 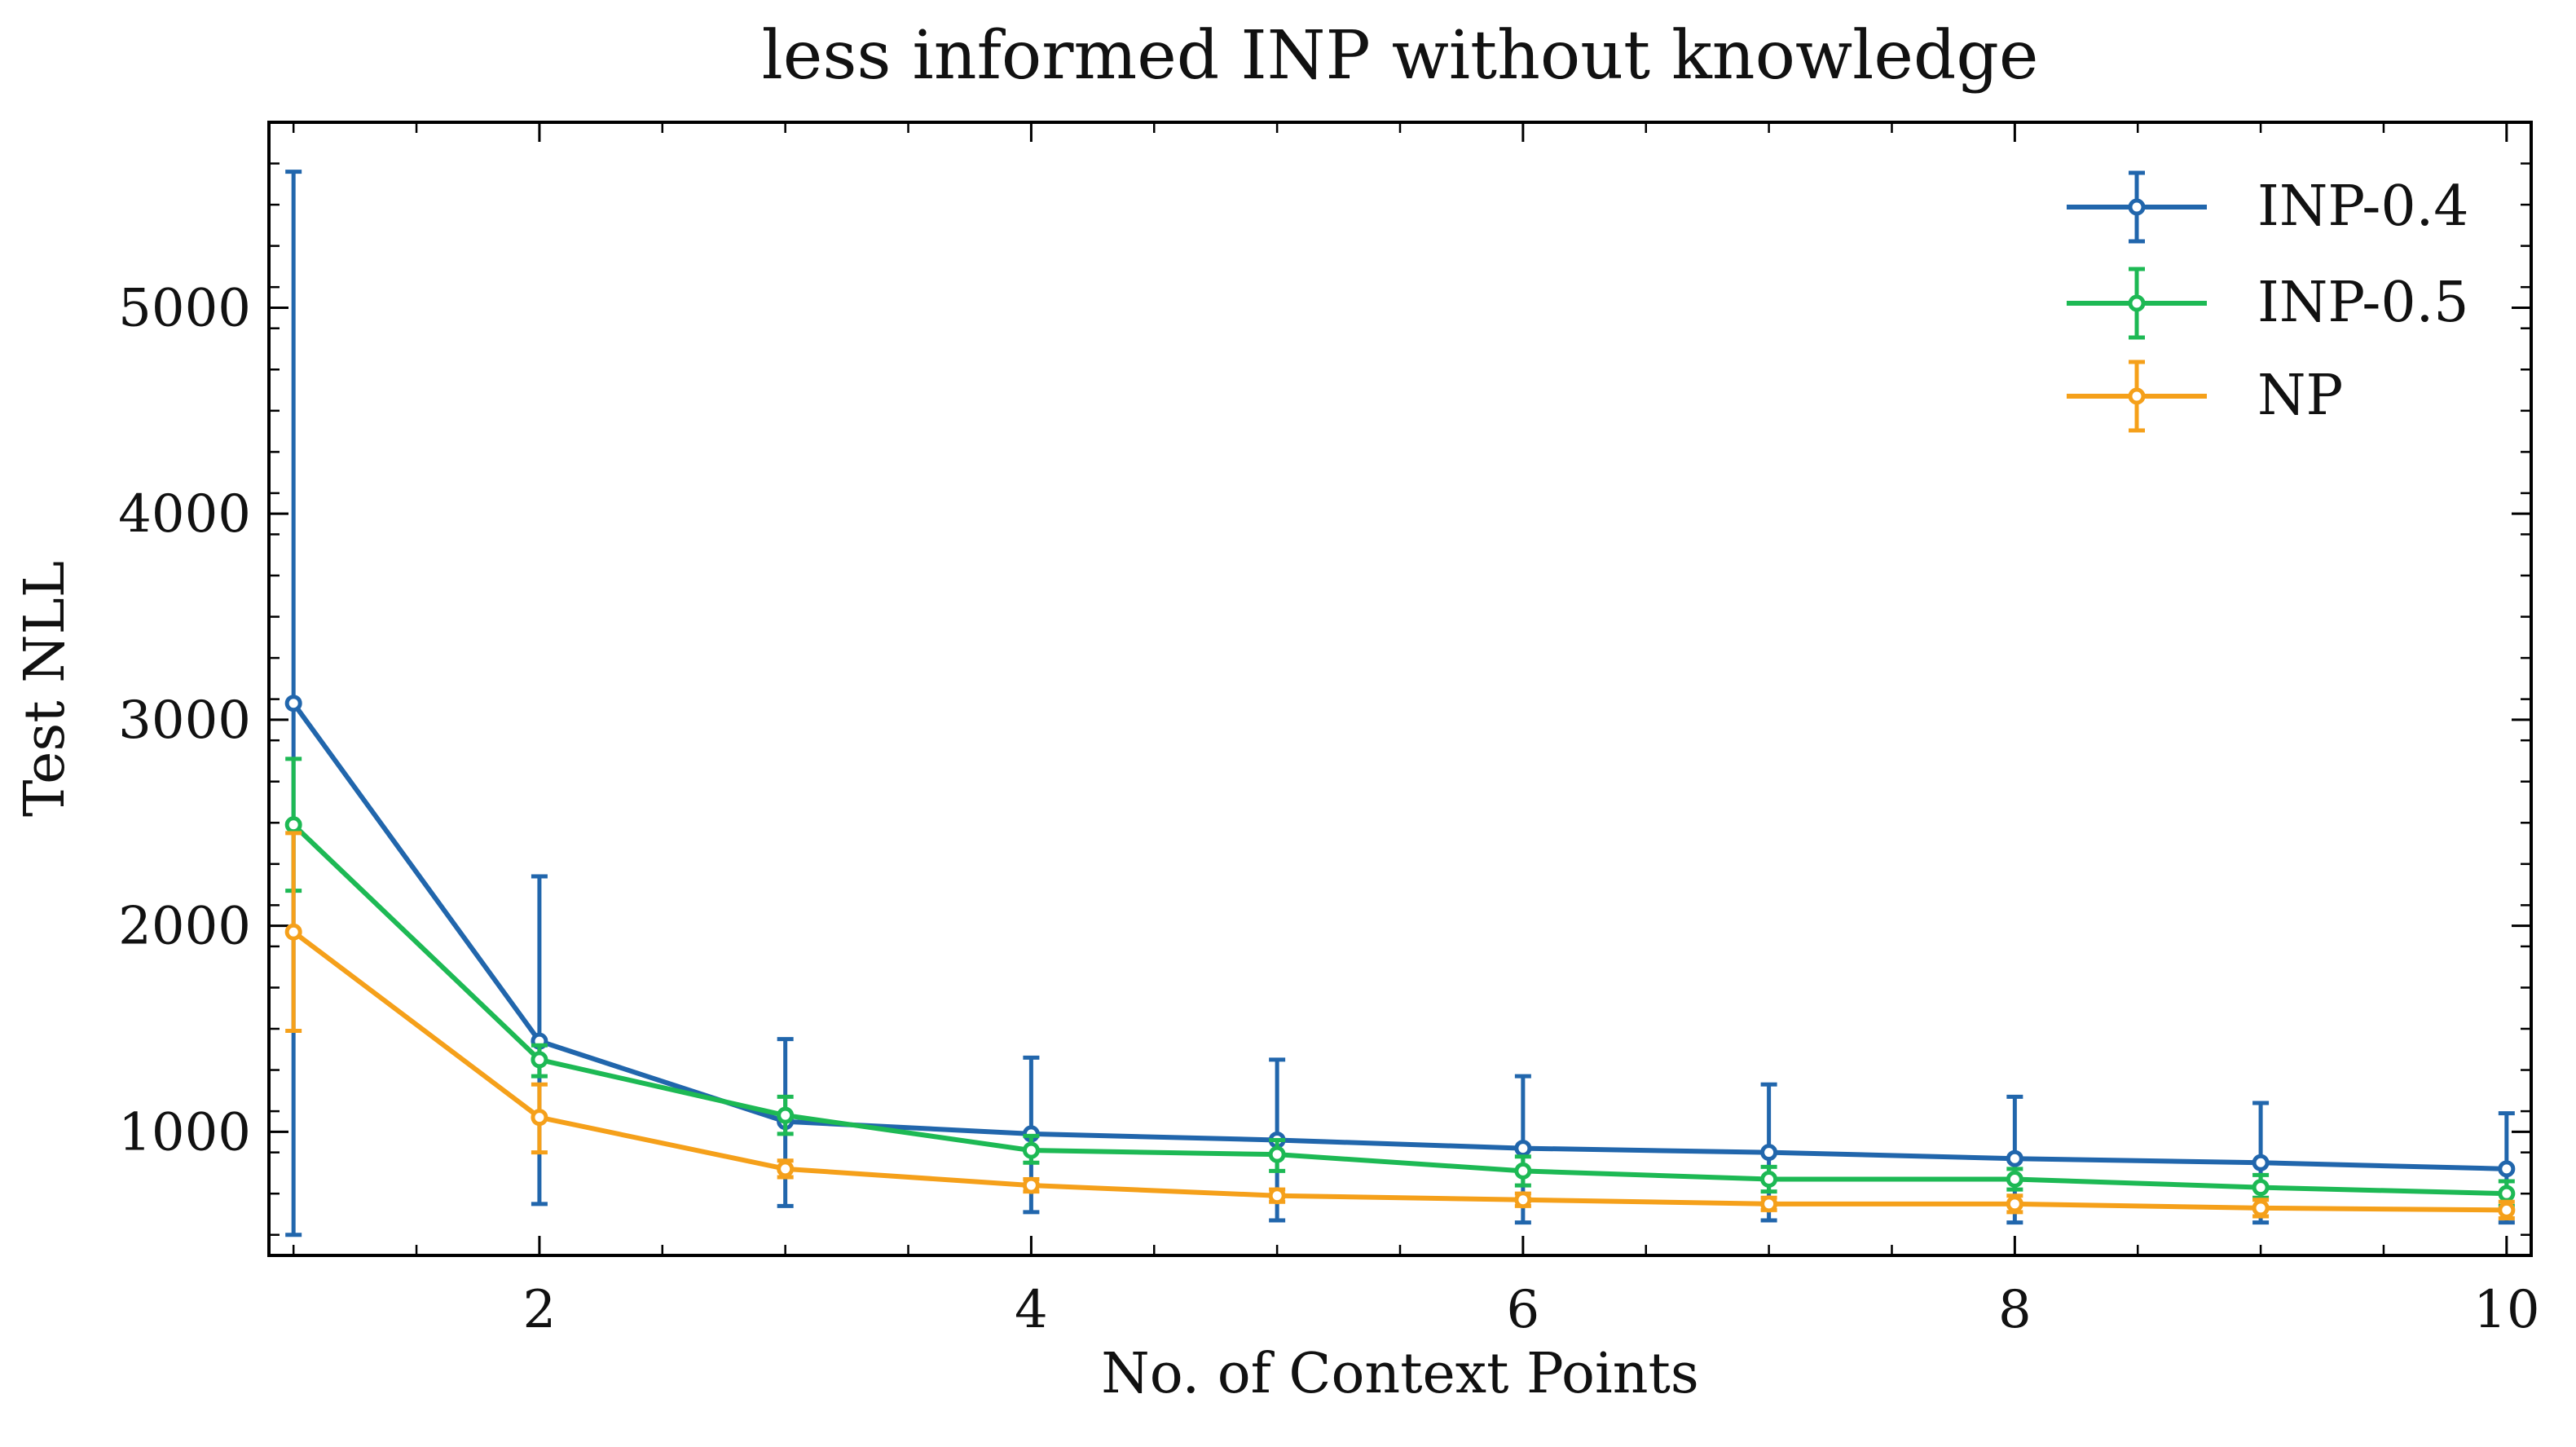 What do you see at coordinates (2205, 396) in the screenshot?
I see `legend-item: NP` at bounding box center [2205, 396].